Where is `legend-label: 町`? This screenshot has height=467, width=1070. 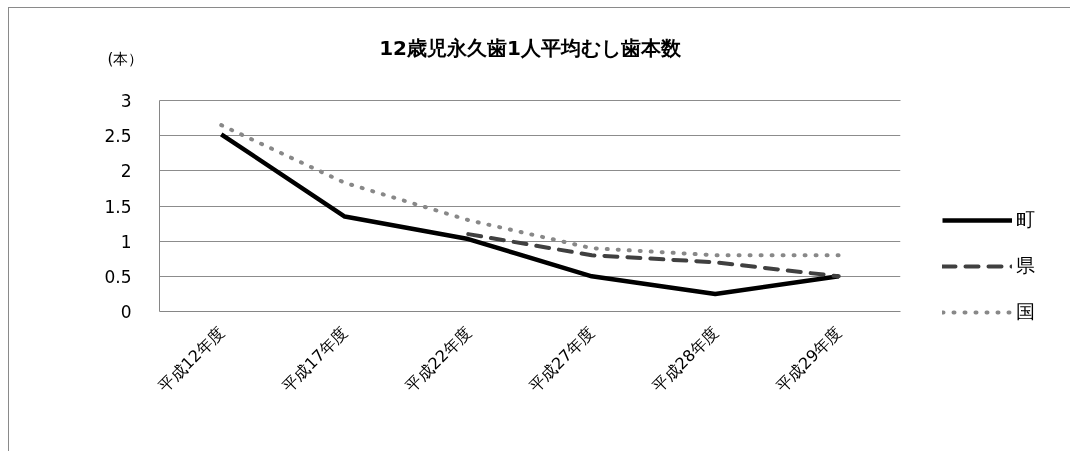 legend-label: 町 is located at coordinates (1026, 219).